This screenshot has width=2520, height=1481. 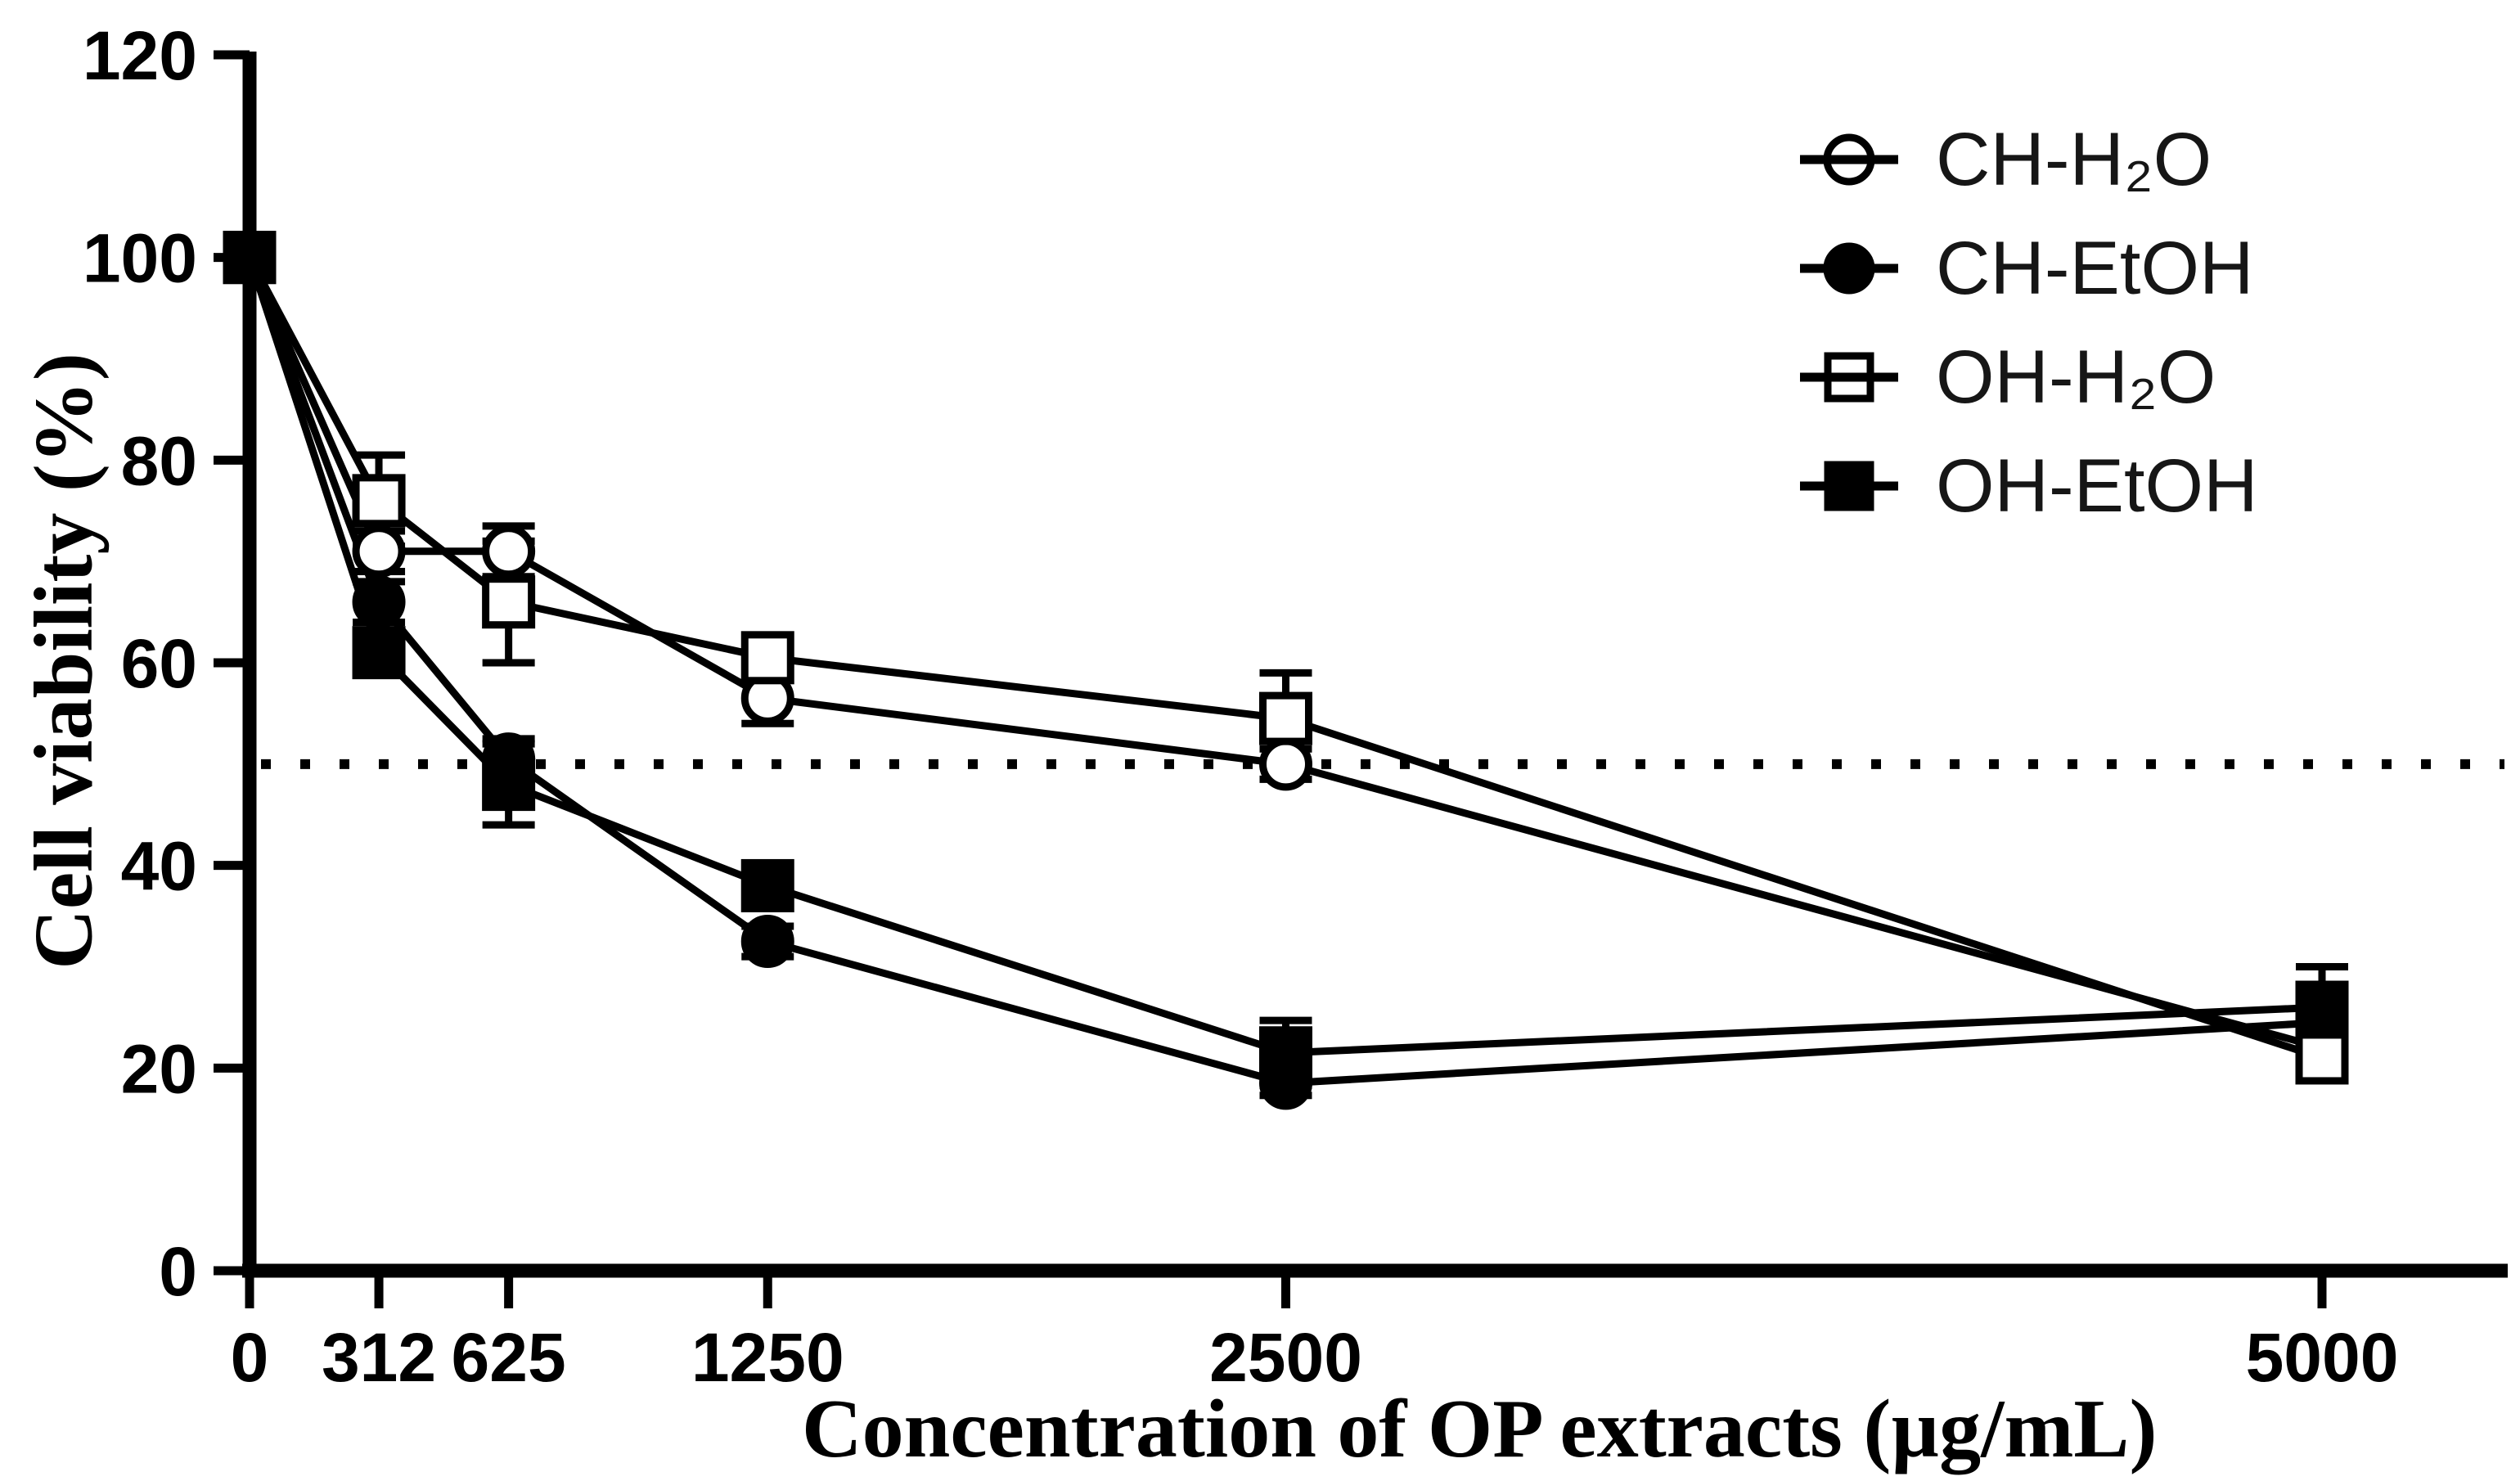 I want to click on legend-label: CH-EtOH, so click(x=2095, y=268).